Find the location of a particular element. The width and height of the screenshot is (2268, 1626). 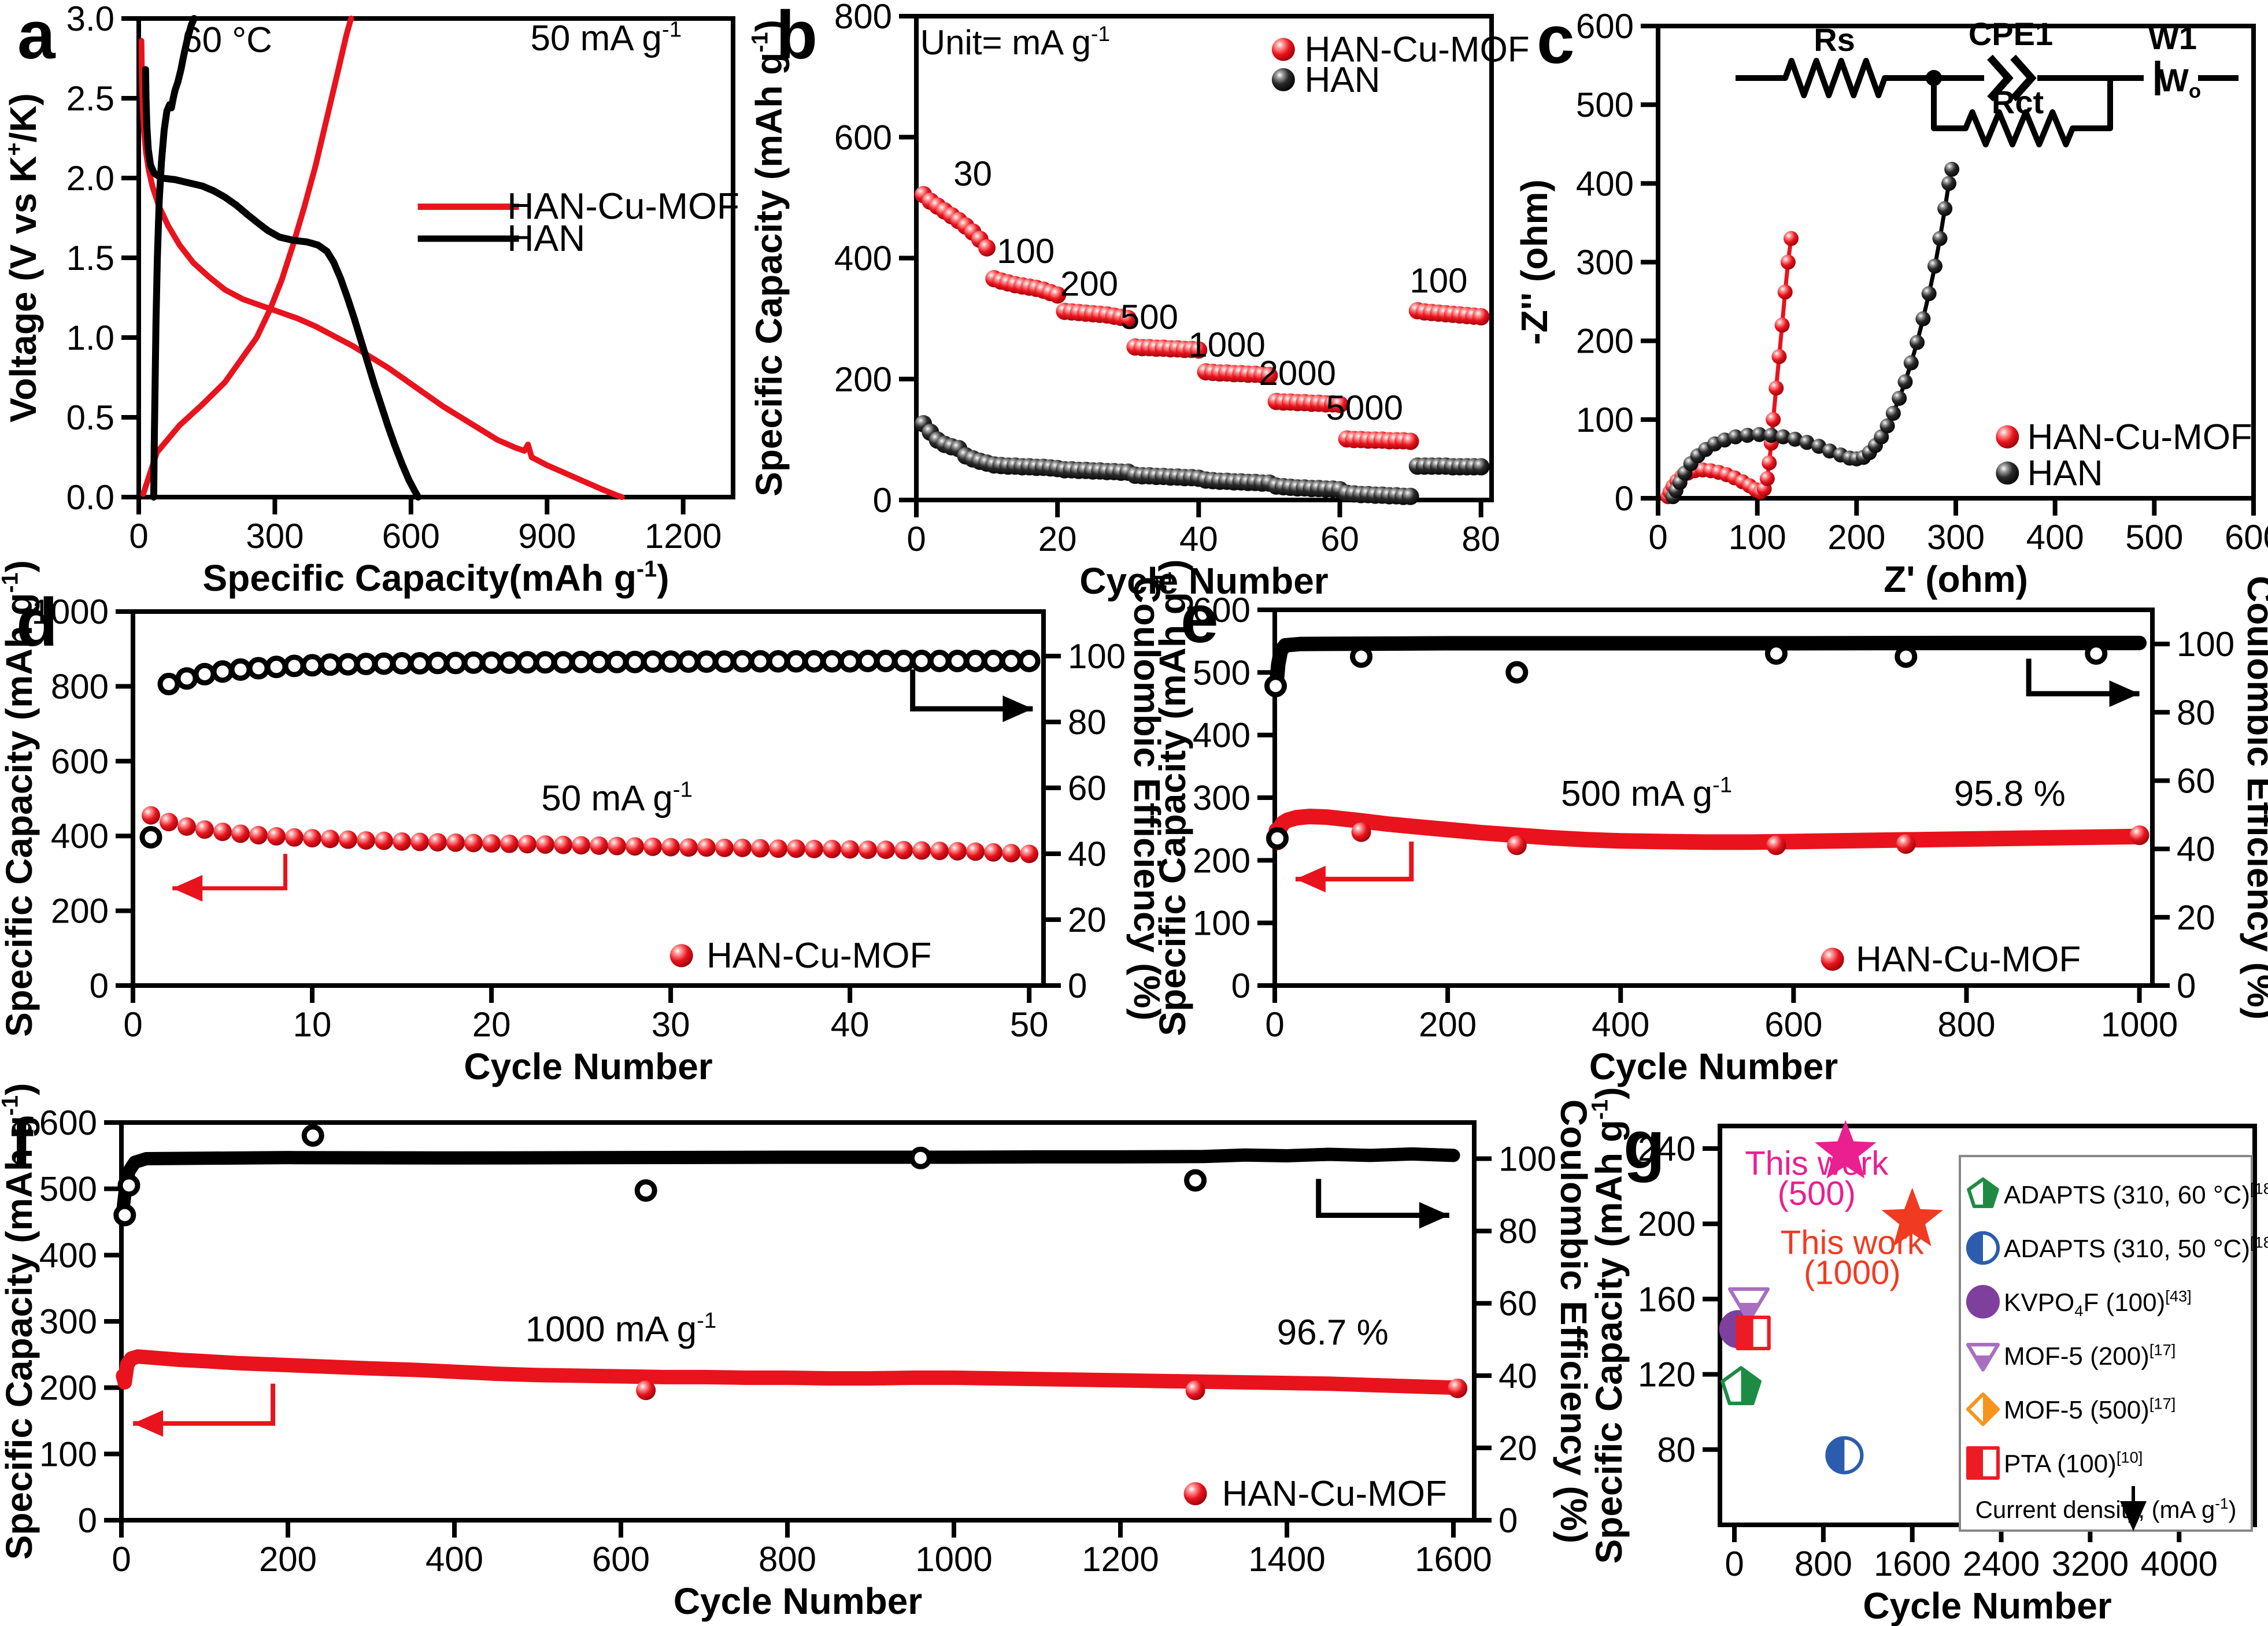

annotation: 1000 mA g-1 is located at coordinates (621, 1329).